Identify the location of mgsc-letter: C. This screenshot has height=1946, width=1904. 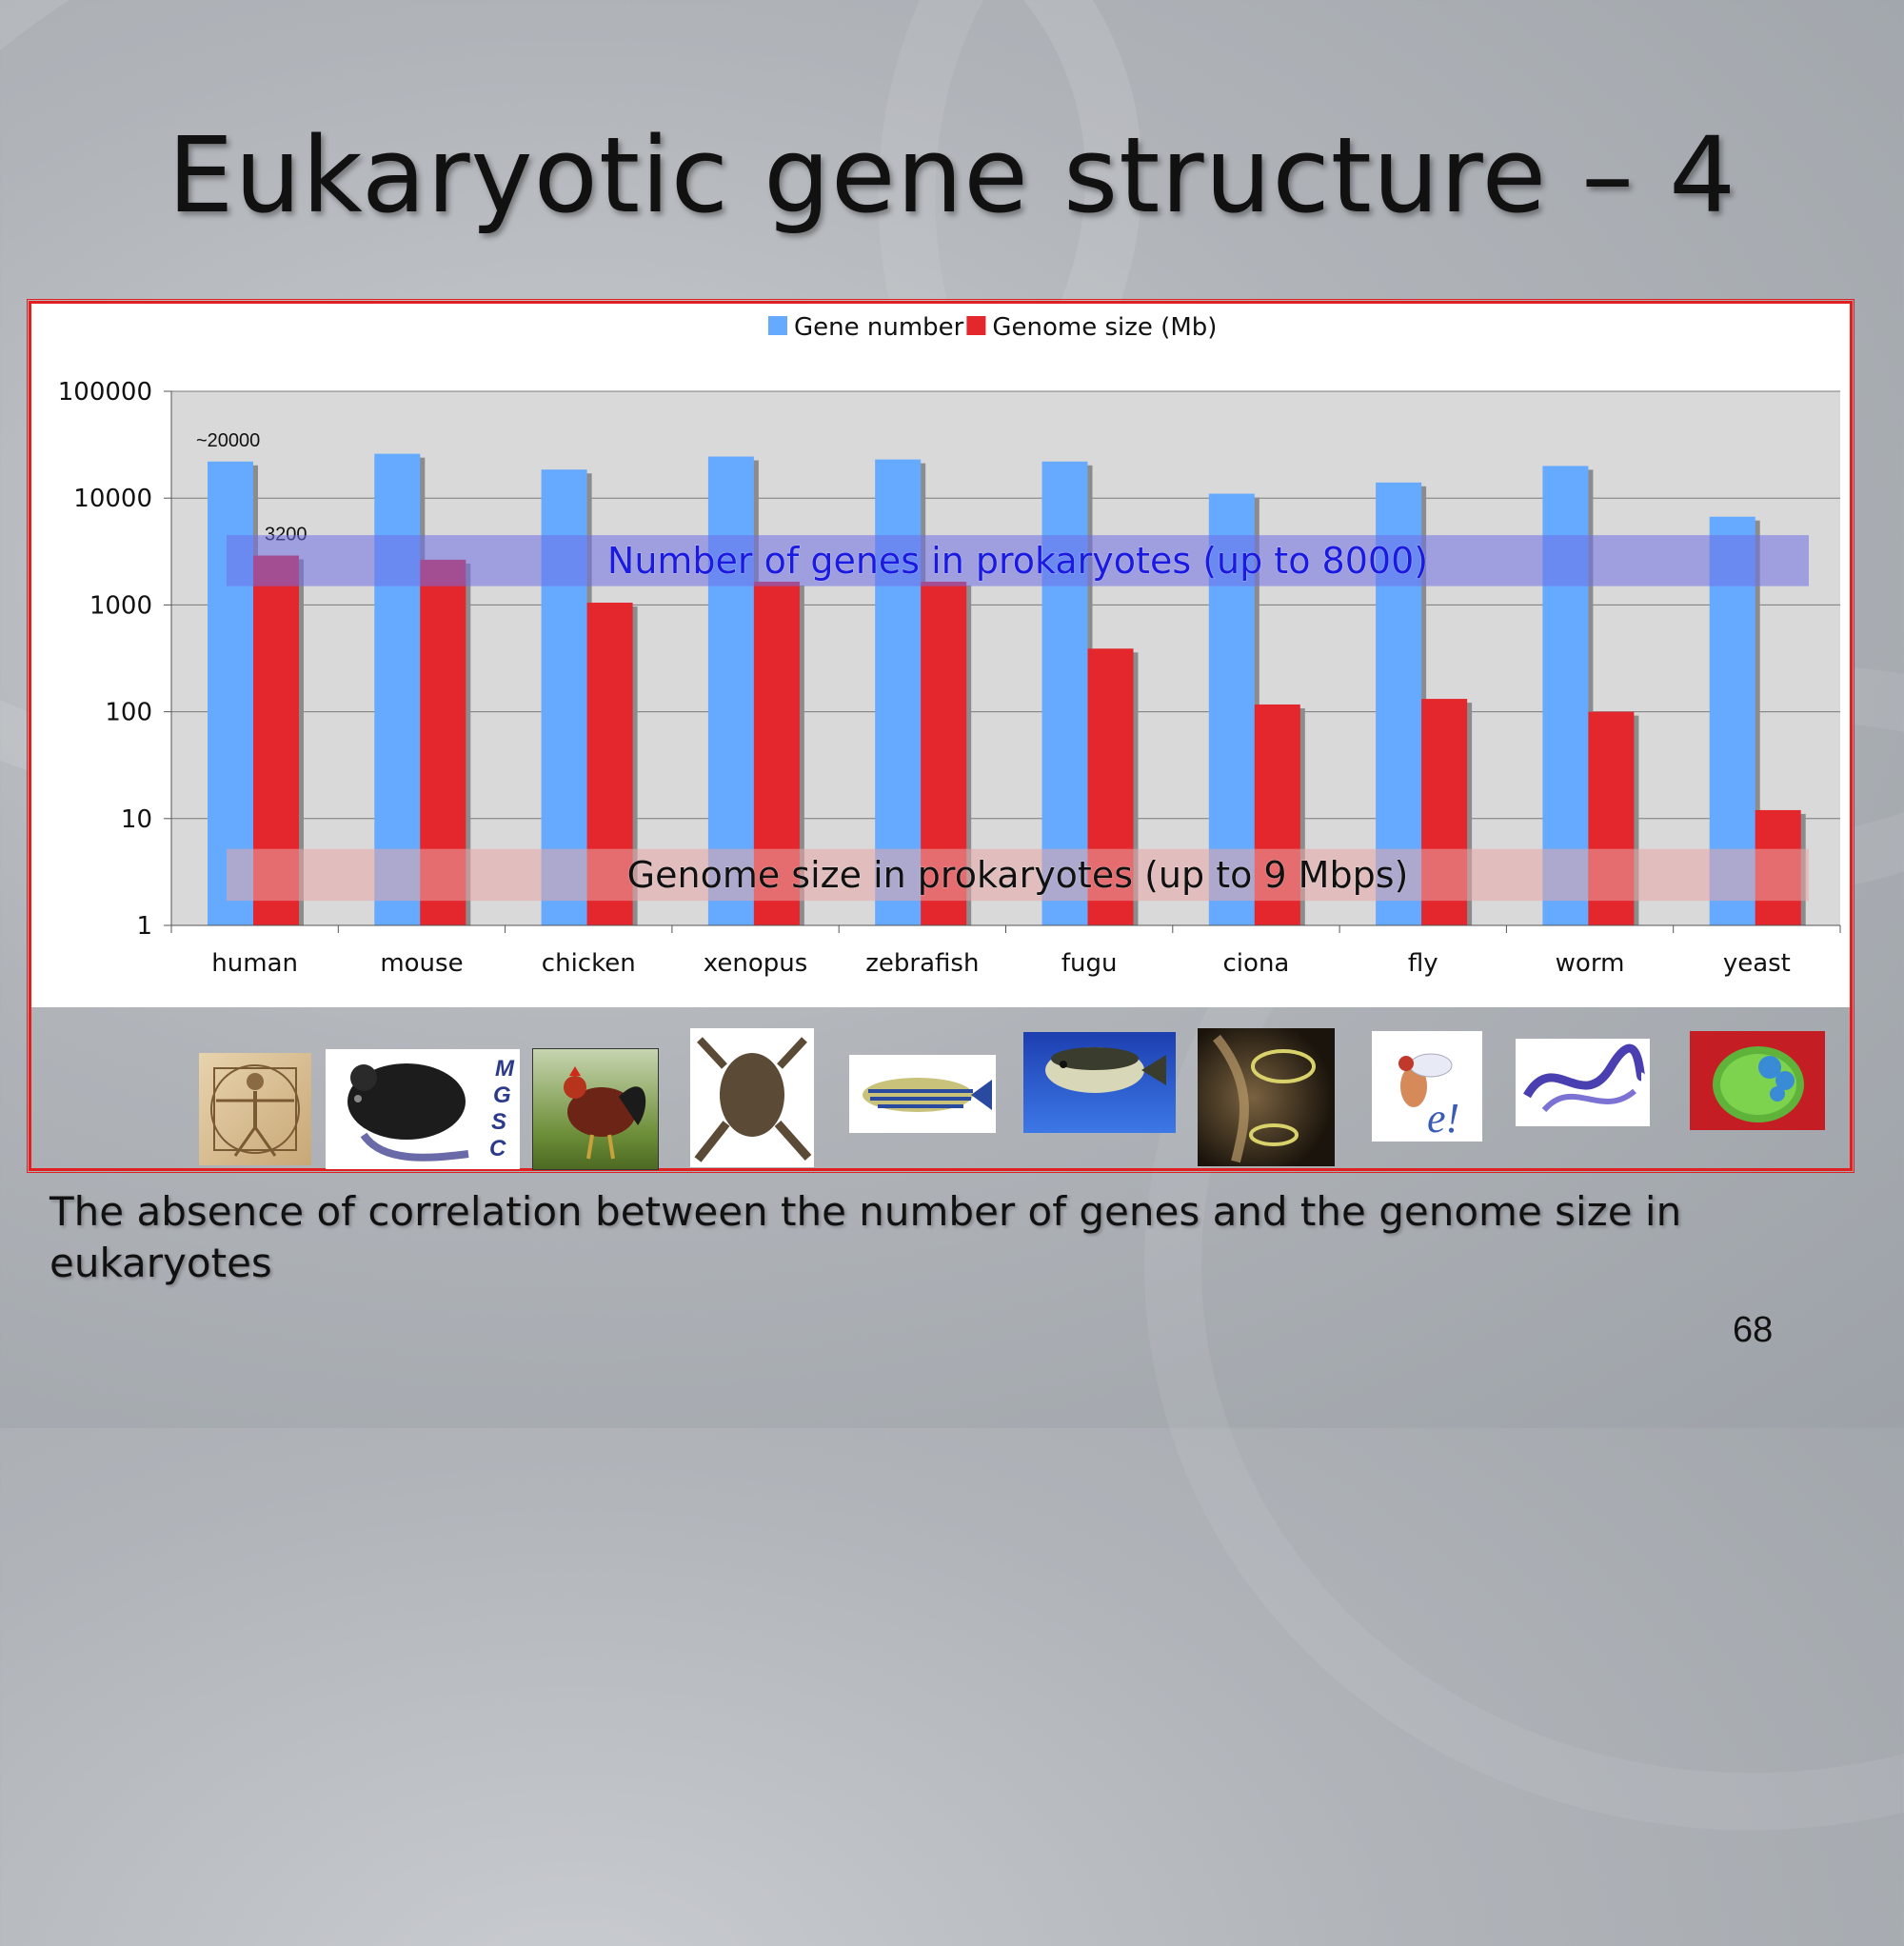
(497, 1149).